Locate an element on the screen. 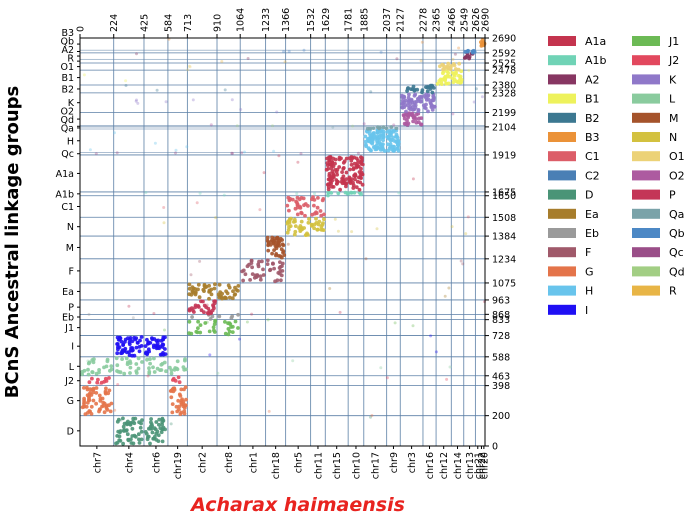 This screenshot has height=522, width=685. data-point-Qa is located at coordinates (370, 128).